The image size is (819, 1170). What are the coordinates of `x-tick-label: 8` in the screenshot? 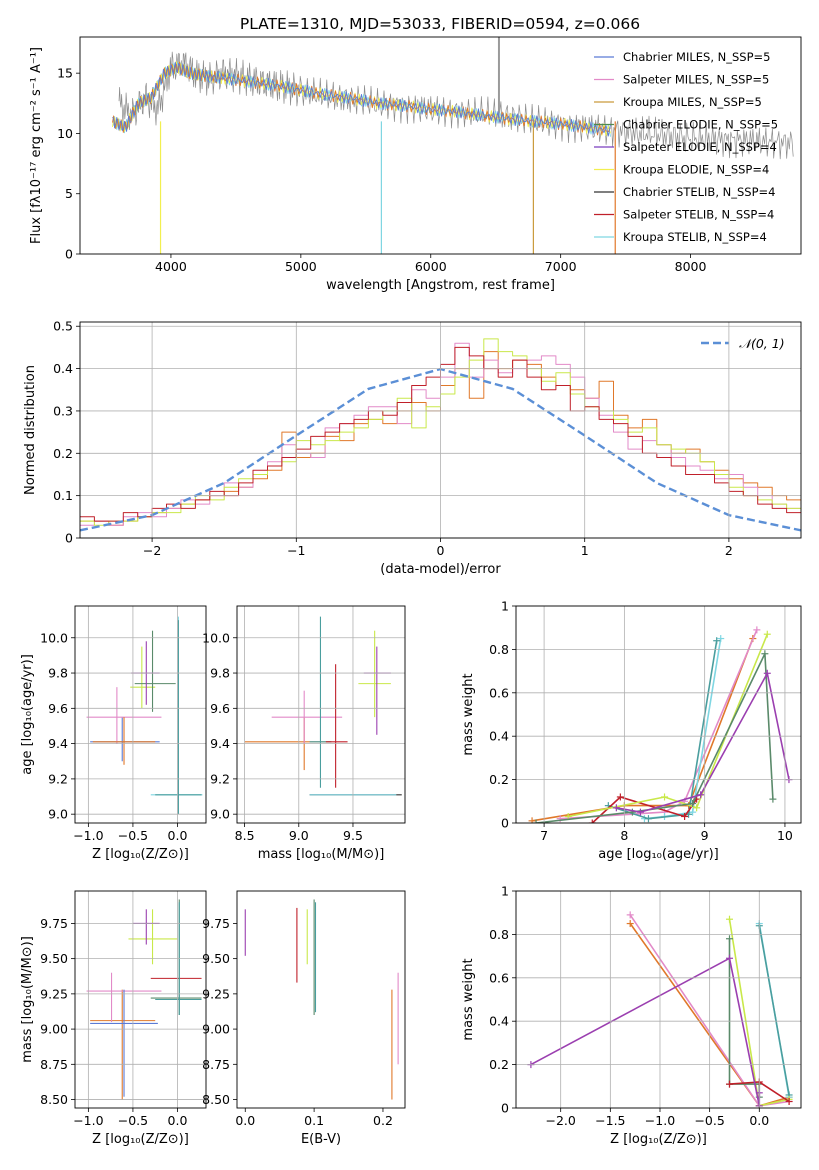 It's located at (624, 835).